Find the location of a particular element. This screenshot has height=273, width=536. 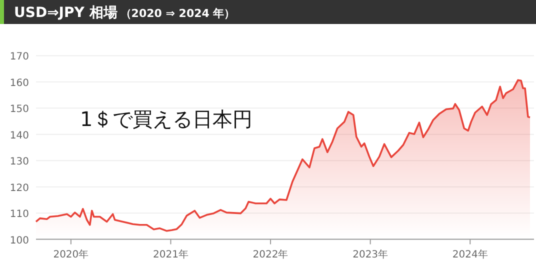

y-tick-label: 120 is located at coordinates (19, 188).